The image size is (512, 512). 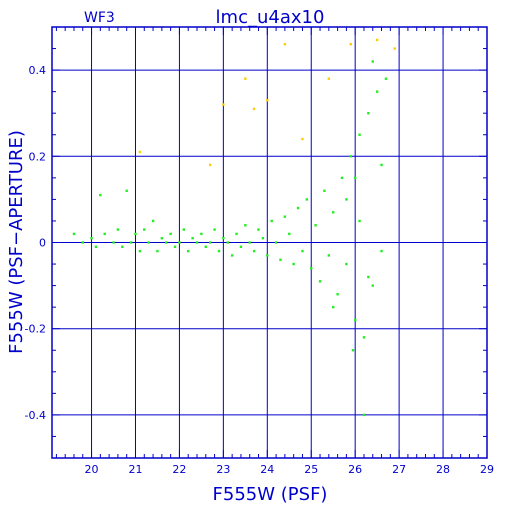 What do you see at coordinates (270, 494) in the screenshot?
I see `x-axis-label: F555W (PSF)` at bounding box center [270, 494].